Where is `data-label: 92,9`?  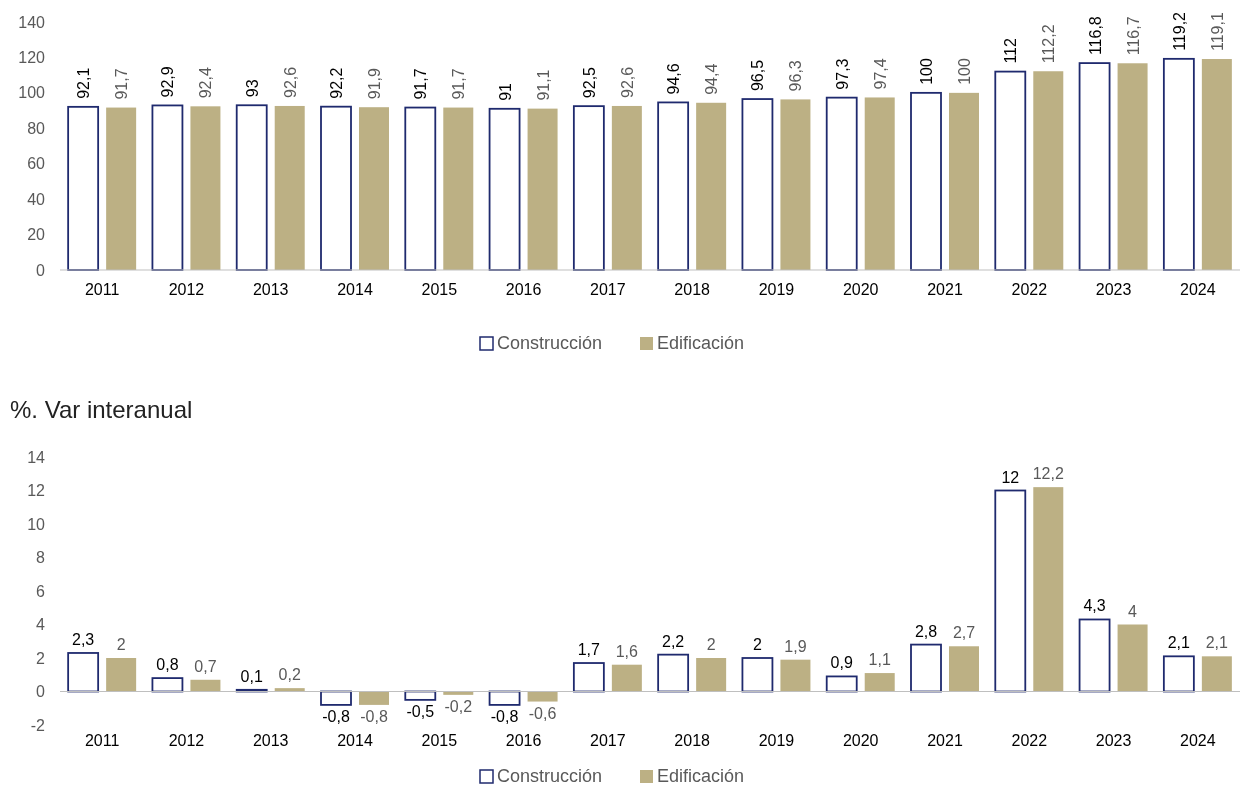 data-label: 92,9 is located at coordinates (168, 82).